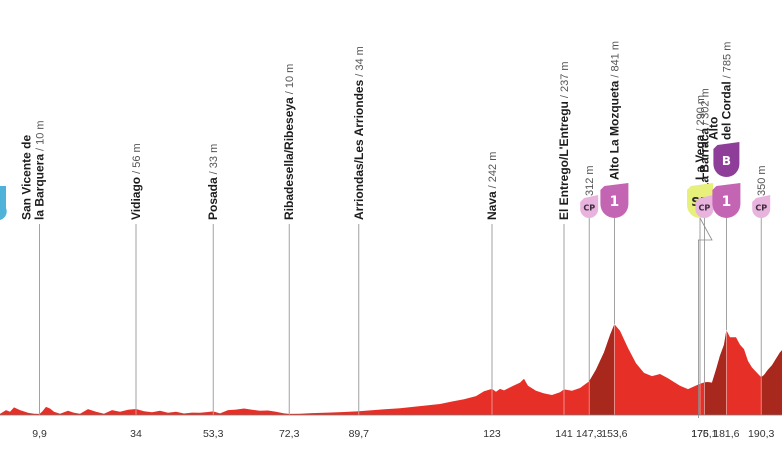  What do you see at coordinates (726, 110) in the screenshot?
I see `waypoint-name: del Cordal` at bounding box center [726, 110].